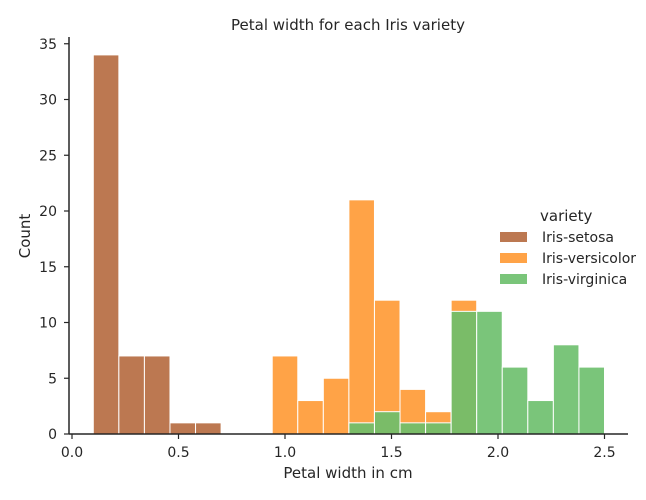 This screenshot has height=500, width=646. I want to click on x-tick-label: 2.5, so click(604, 453).